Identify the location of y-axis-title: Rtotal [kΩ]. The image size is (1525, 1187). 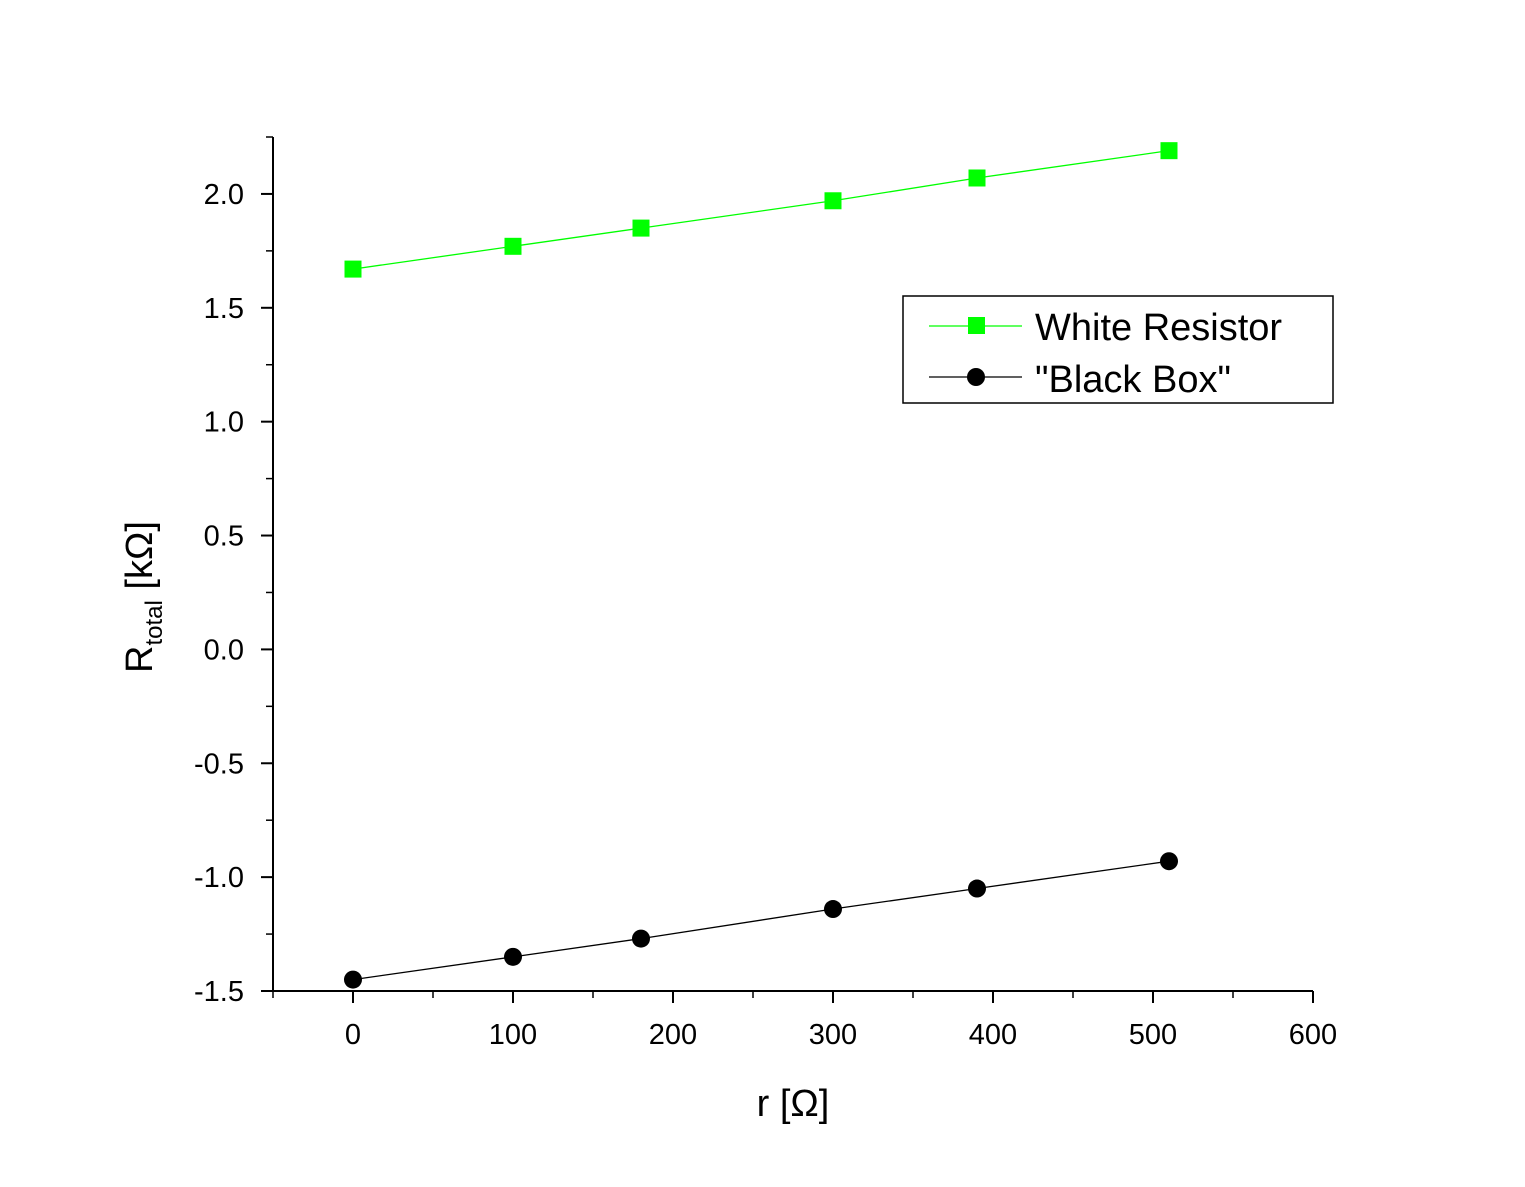
(143, 597).